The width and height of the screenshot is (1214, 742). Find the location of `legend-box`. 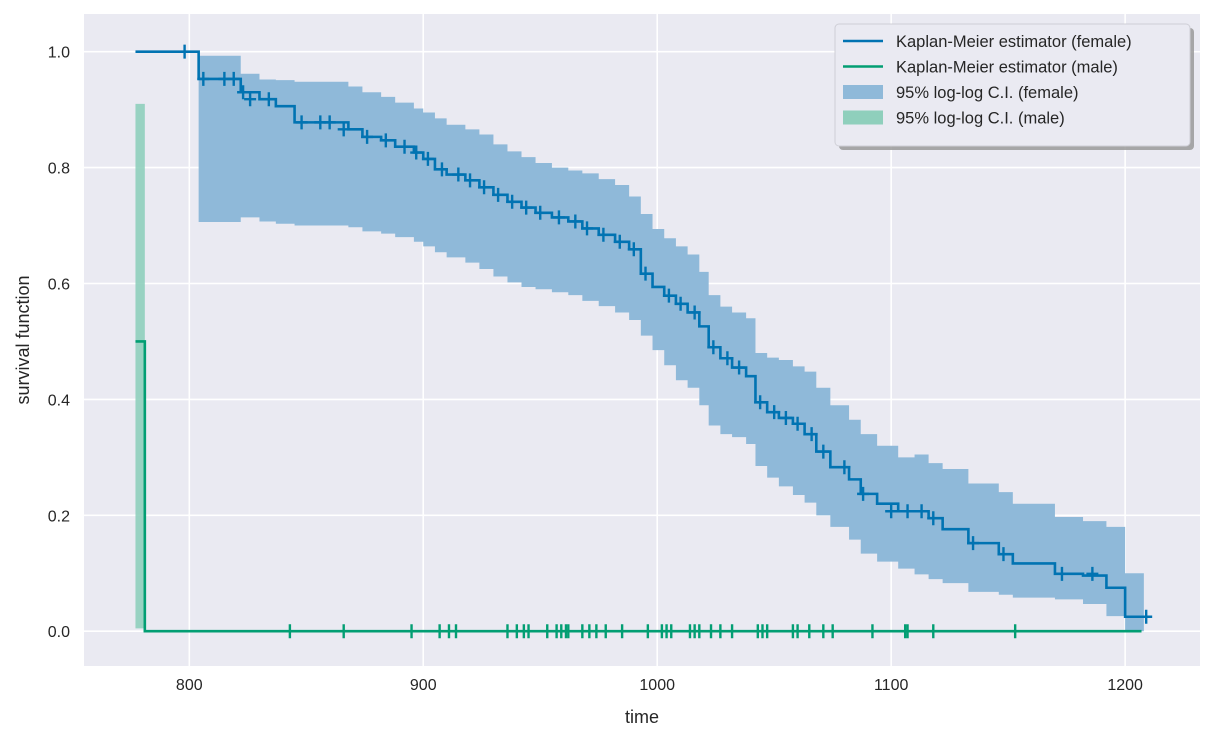

legend-box is located at coordinates (1012, 85).